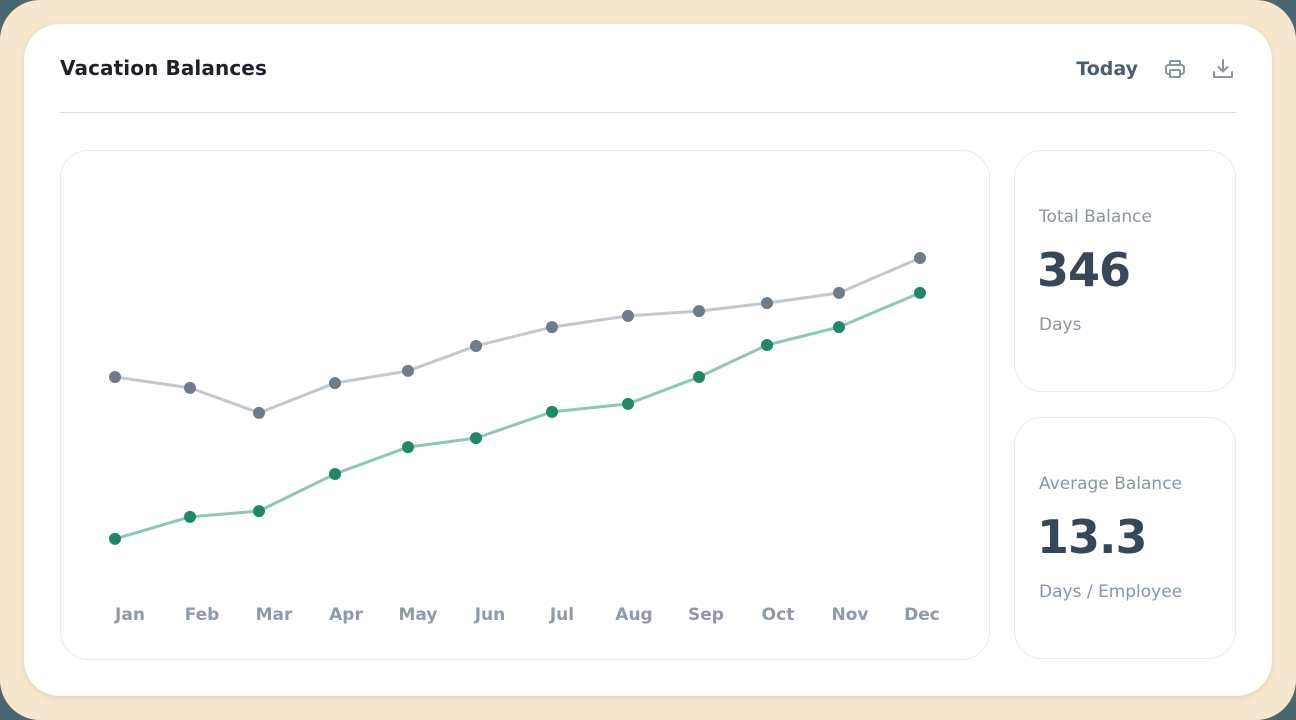 The height and width of the screenshot is (720, 1296). Describe the element at coordinates (922, 615) in the screenshot. I see `x-axis-label: Dec` at that location.